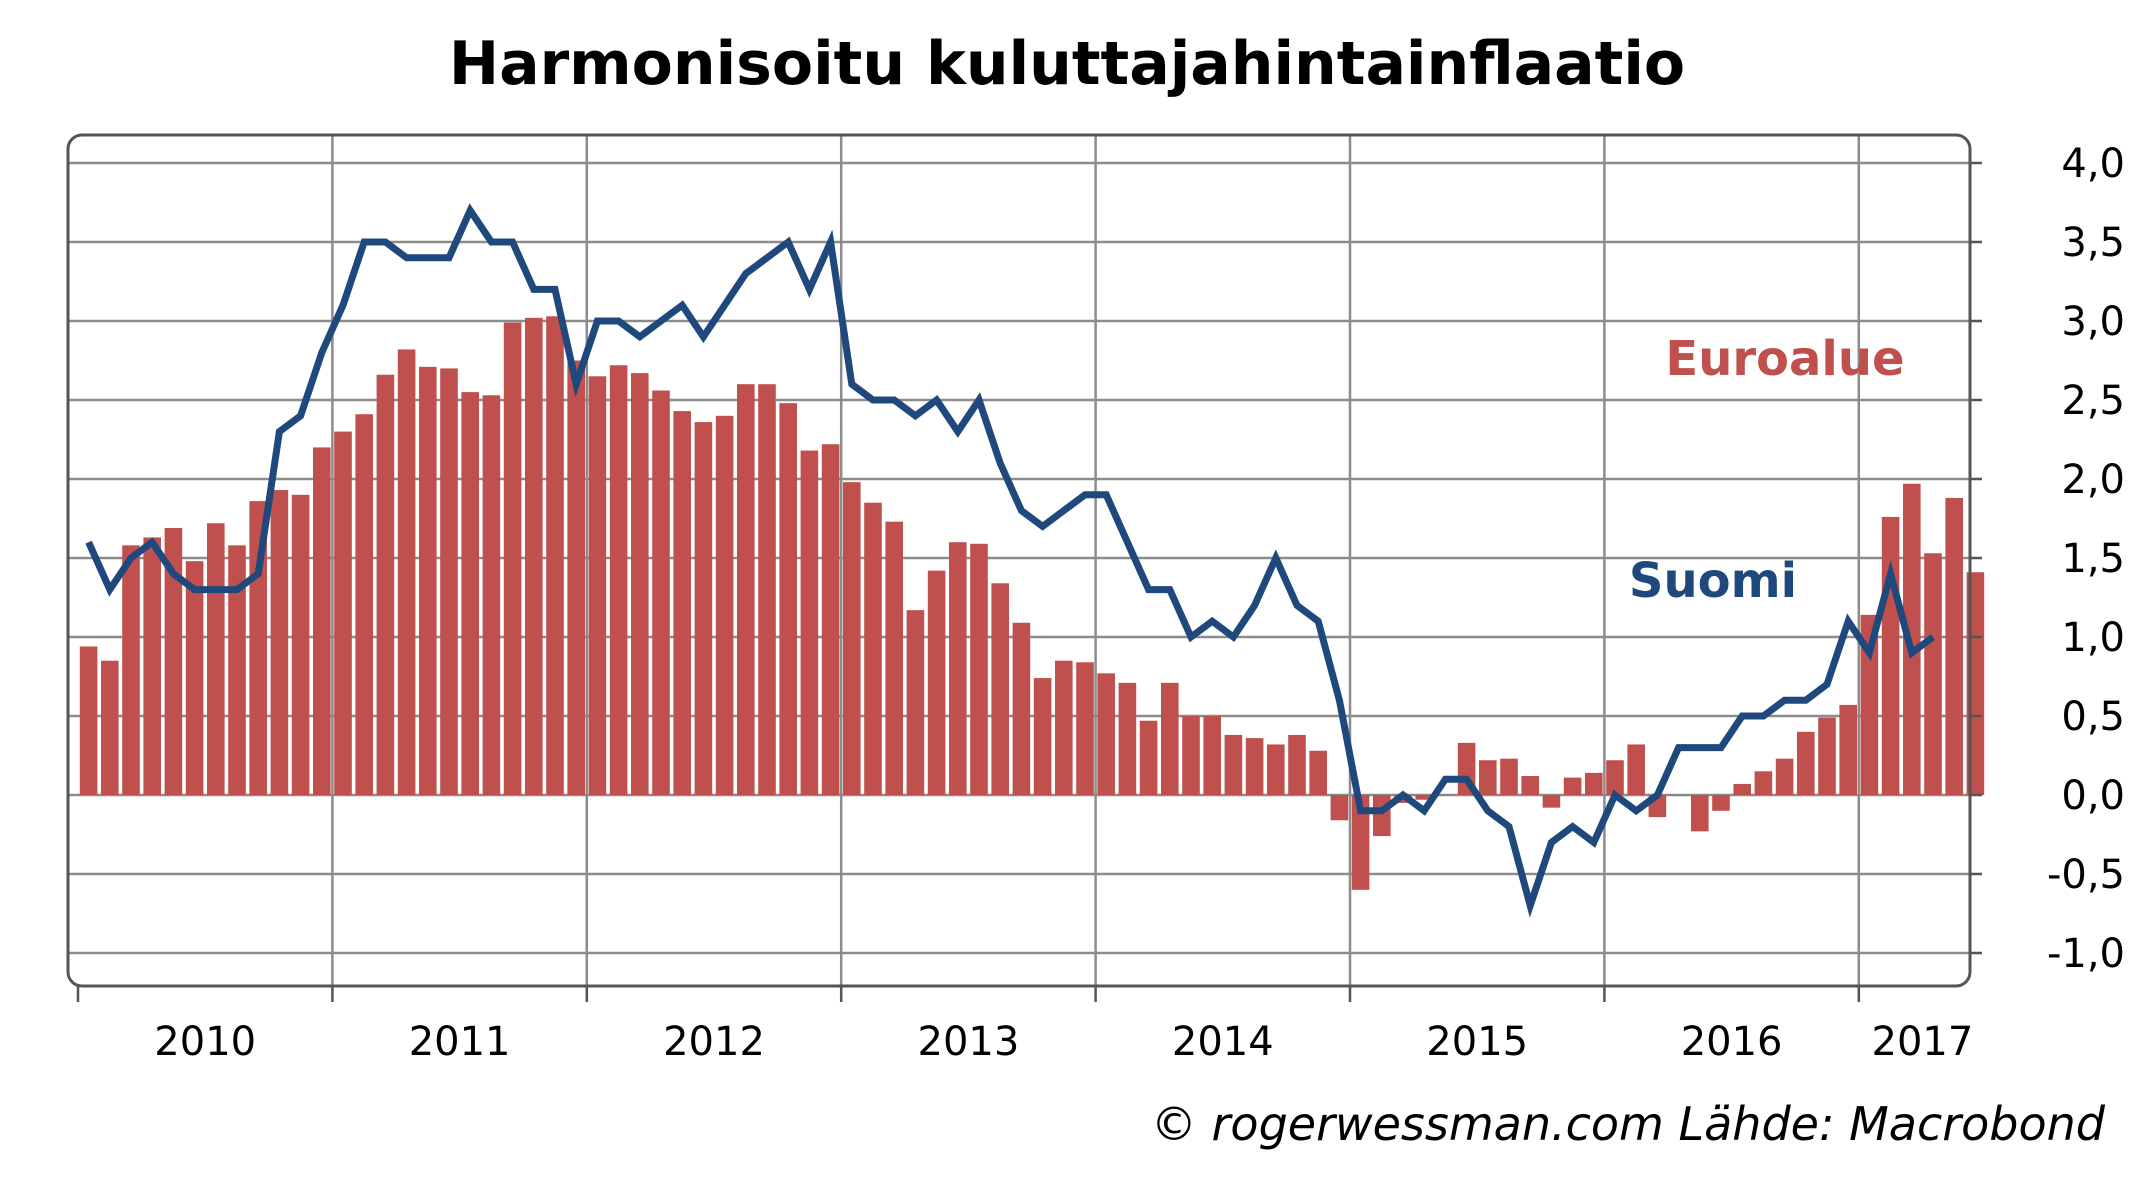  Describe the element at coordinates (205, 1042) in the screenshot. I see `xtick-label-2010: 2010` at that location.